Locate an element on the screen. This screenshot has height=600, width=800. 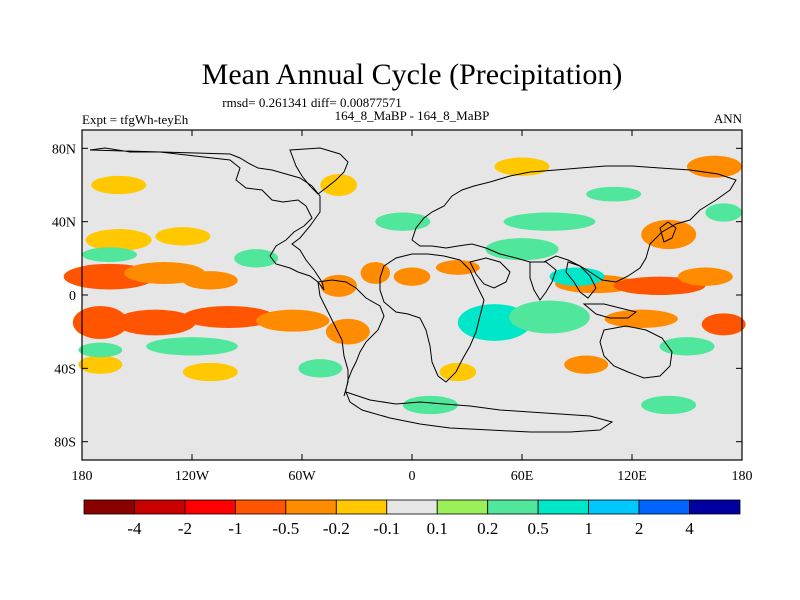
coastline-arabia is located at coordinates (490, 273).